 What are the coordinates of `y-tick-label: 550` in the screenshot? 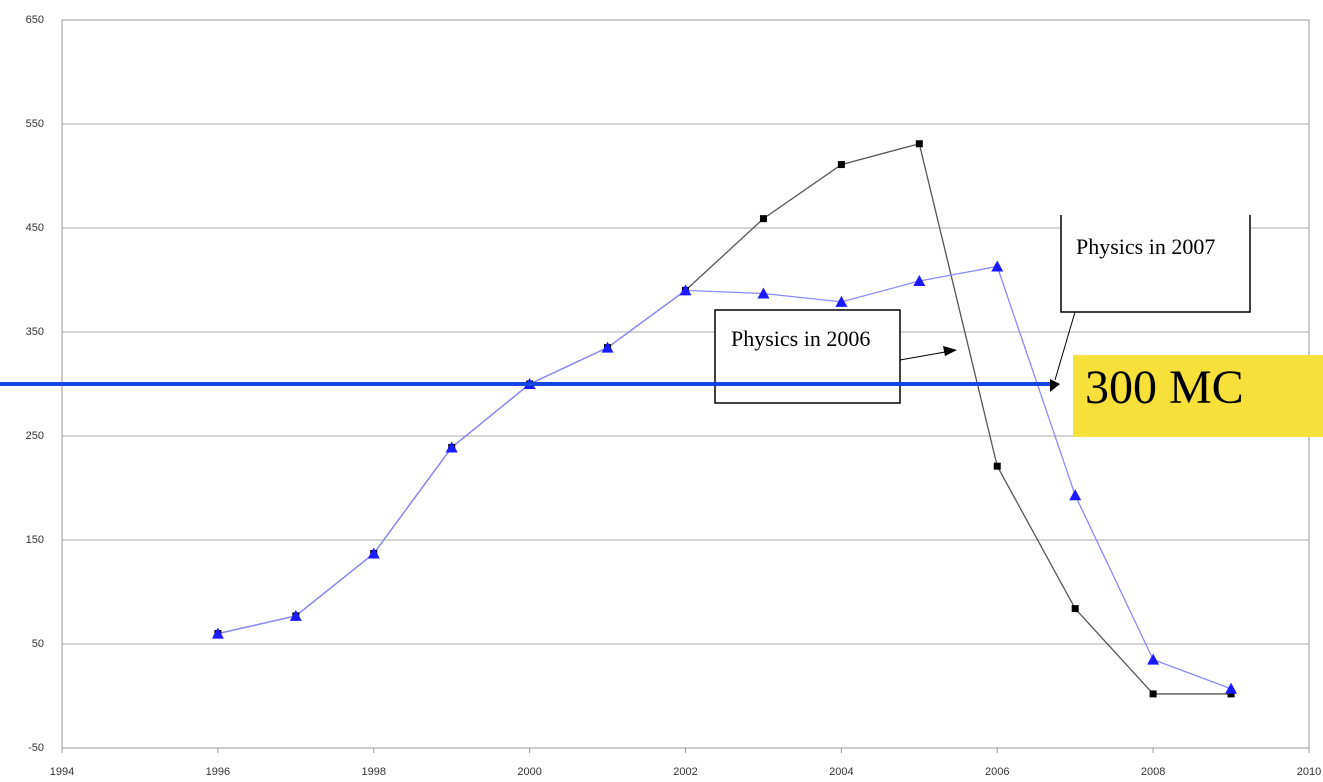 It's located at (35, 124).